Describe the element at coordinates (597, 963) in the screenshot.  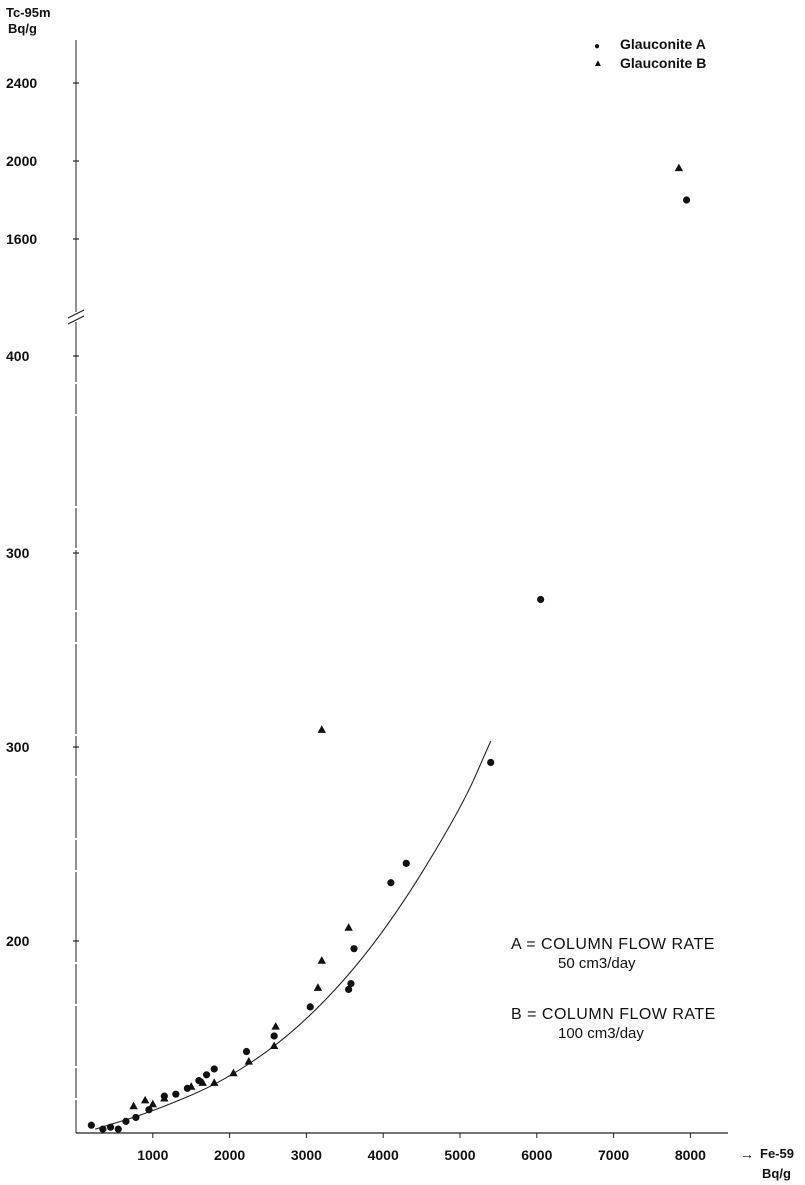
I see `annotation-a-line2: 50 cm3/day` at that location.